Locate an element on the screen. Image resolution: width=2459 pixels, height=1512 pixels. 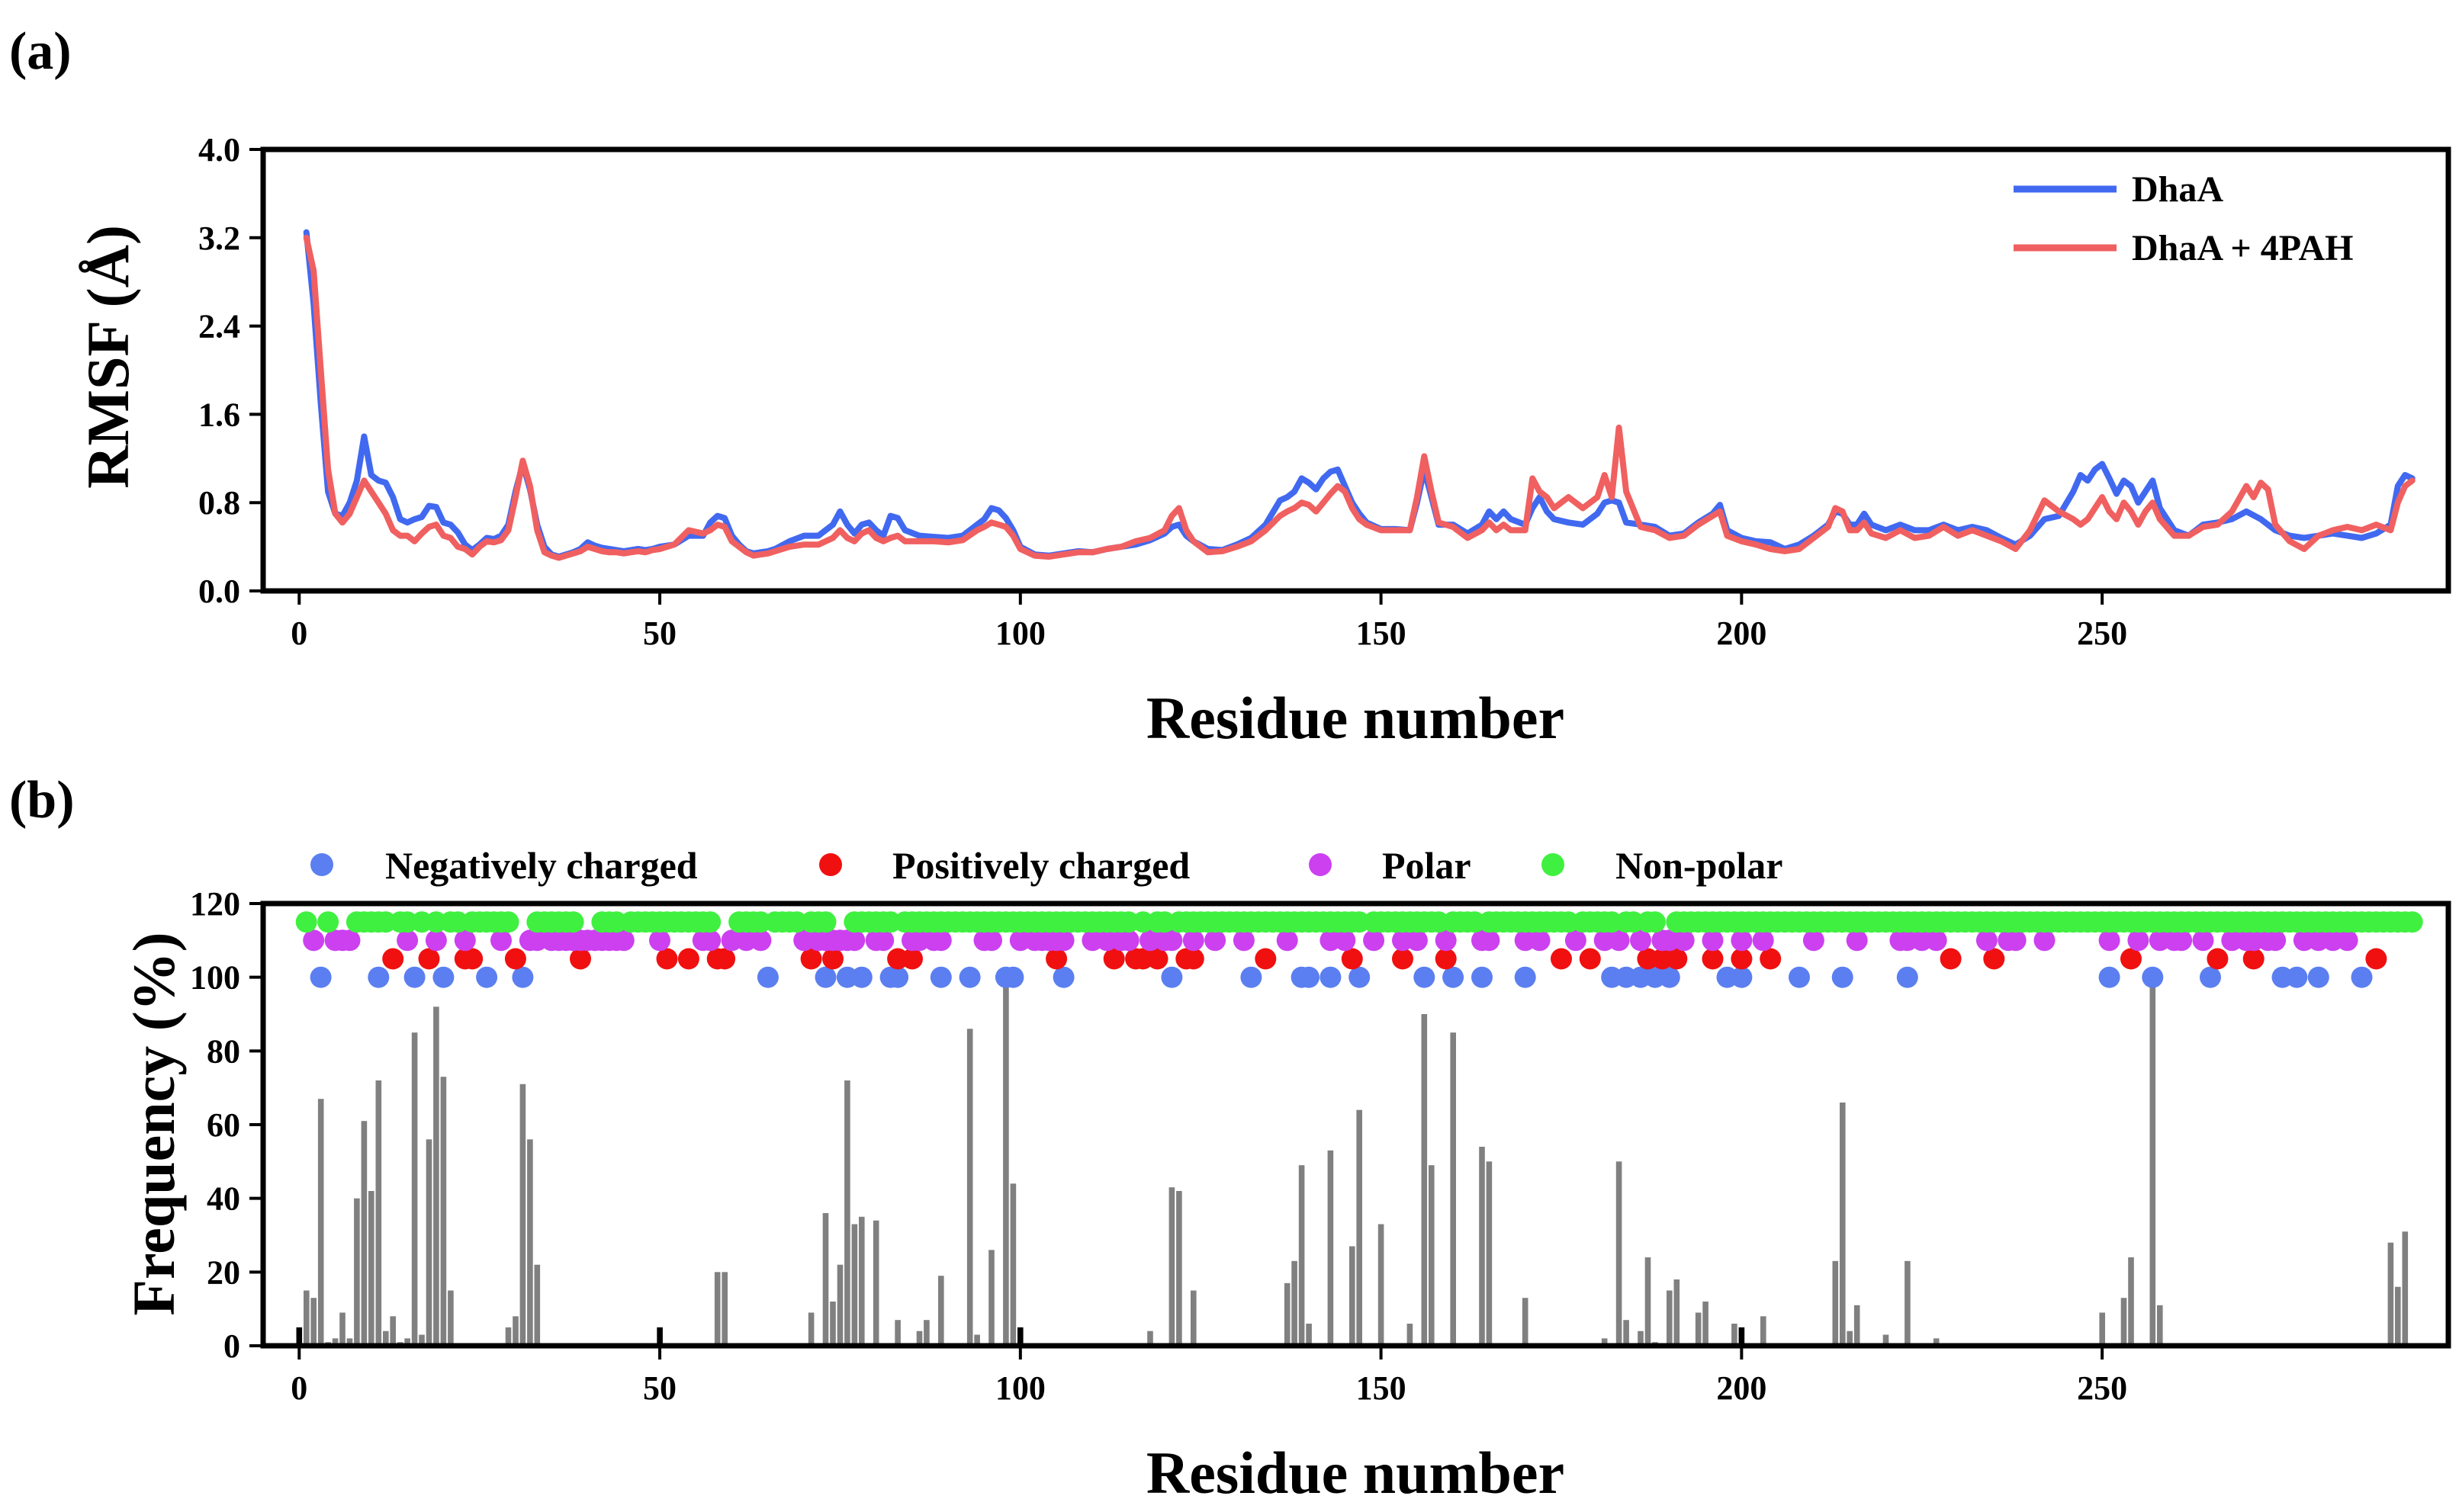
xlabel-a: Residue number is located at coordinates (1355, 718).